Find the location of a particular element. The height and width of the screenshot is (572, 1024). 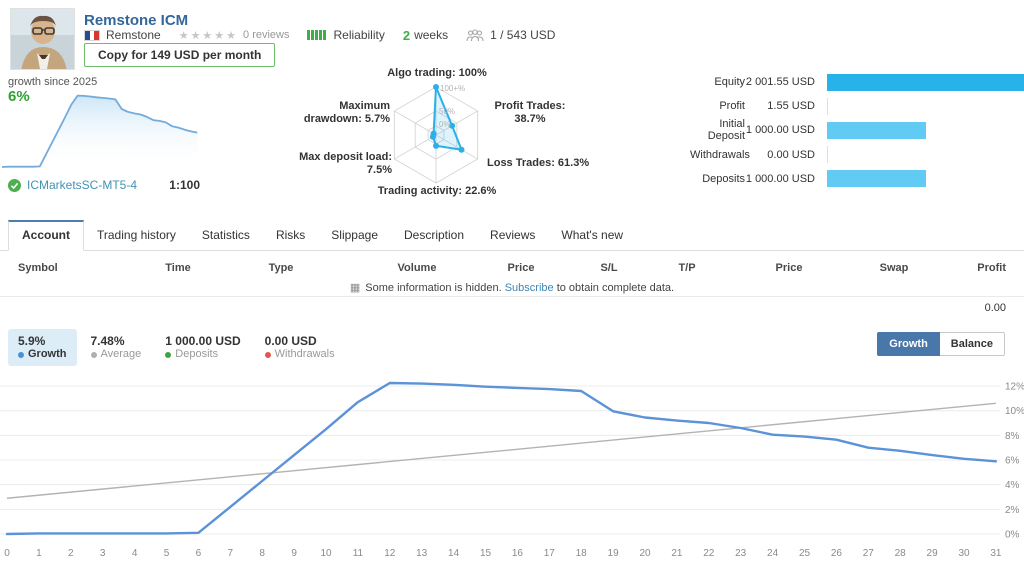

svg-text: 6 is located at coordinates (199, 553).